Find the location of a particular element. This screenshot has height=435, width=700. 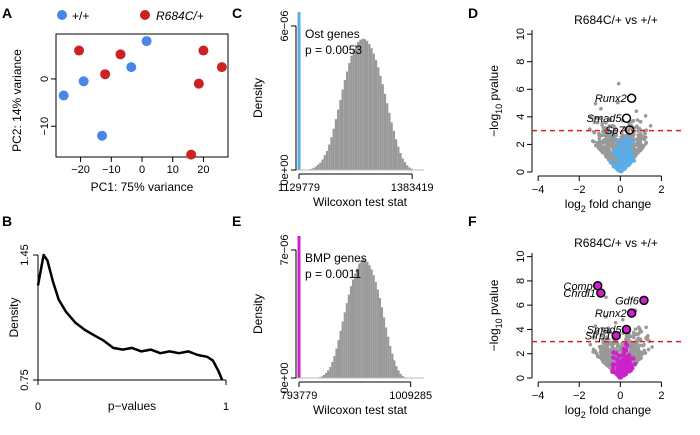

y-axis-label: PC2: 14% variance is located at coordinates (17, 100).